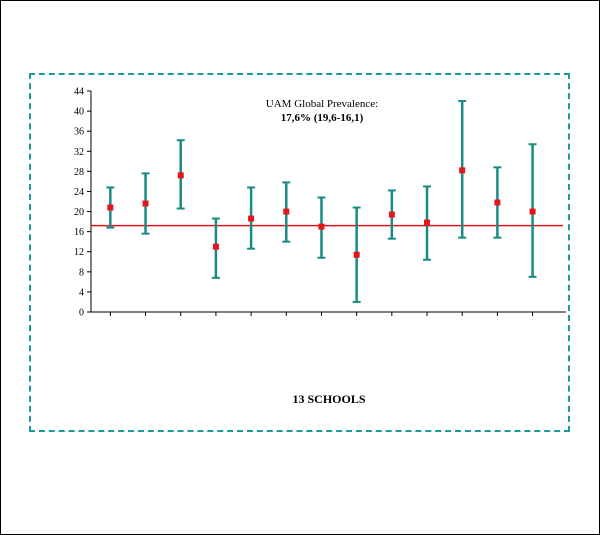 This screenshot has height=535, width=600. What do you see at coordinates (81, 292) in the screenshot?
I see `y-tick-label: 4` at bounding box center [81, 292].